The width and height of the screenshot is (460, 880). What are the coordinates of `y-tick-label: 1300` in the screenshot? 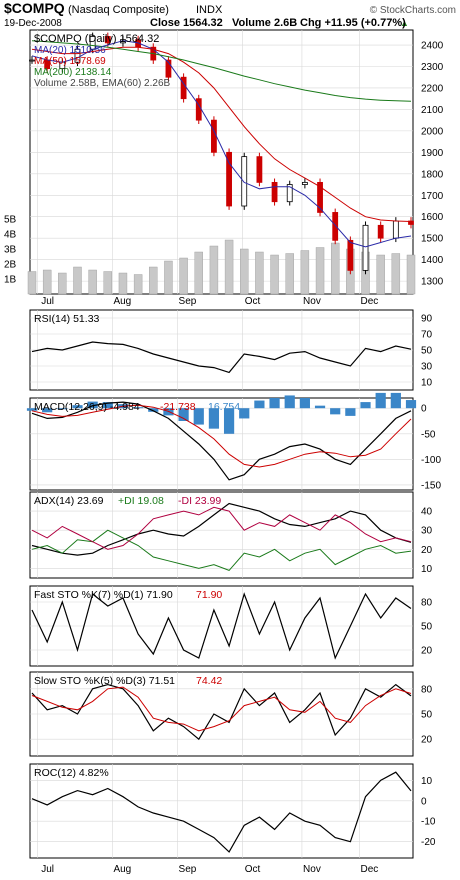 It's located at (432, 282).